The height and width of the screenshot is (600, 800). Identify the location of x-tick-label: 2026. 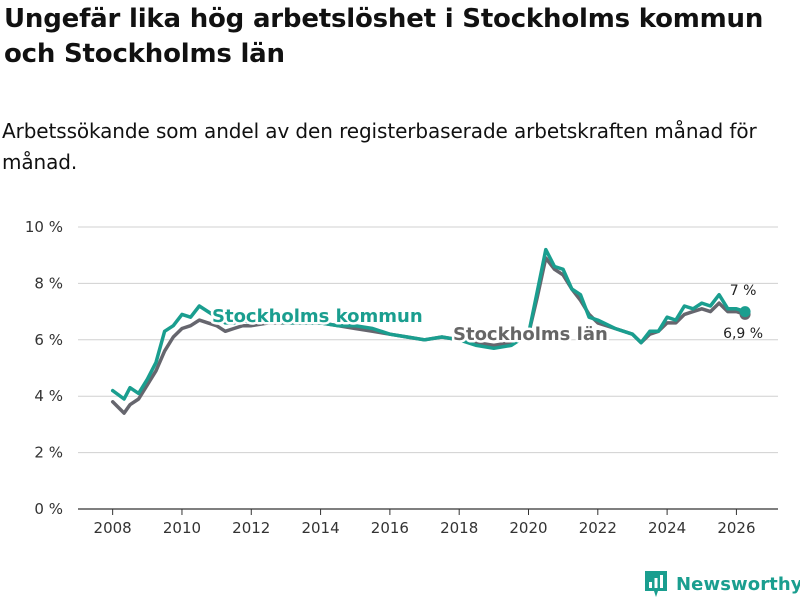
(736, 528).